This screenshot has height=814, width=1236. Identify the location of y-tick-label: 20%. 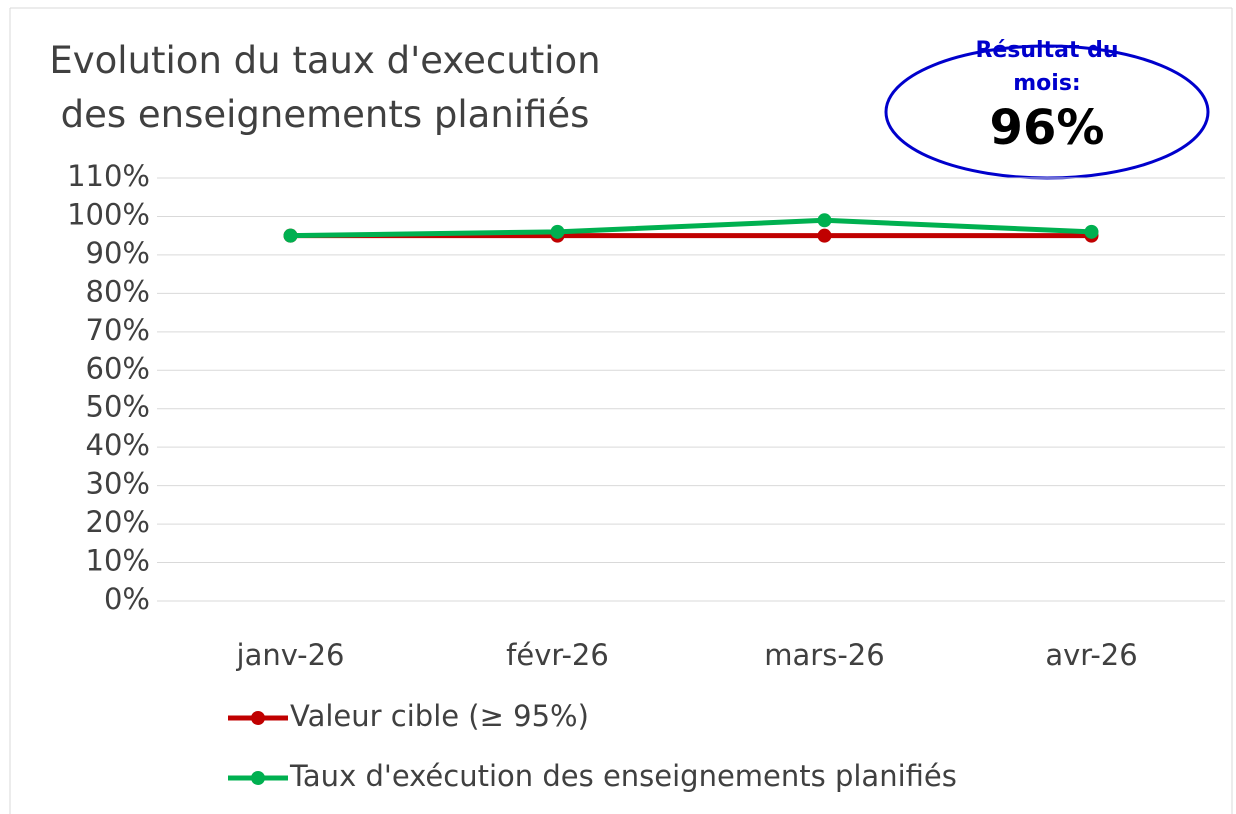
(118, 522).